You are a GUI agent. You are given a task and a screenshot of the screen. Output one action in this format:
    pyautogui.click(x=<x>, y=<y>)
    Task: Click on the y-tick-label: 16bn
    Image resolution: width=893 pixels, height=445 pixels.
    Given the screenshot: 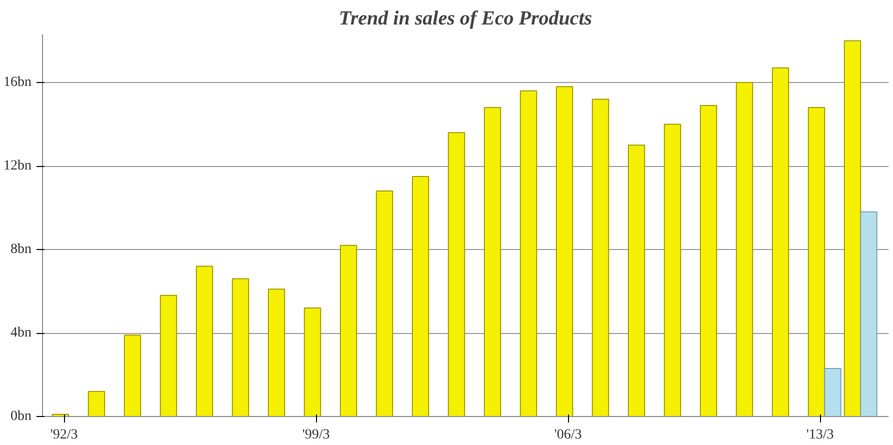 What is the action you would take?
    pyautogui.click(x=18, y=82)
    